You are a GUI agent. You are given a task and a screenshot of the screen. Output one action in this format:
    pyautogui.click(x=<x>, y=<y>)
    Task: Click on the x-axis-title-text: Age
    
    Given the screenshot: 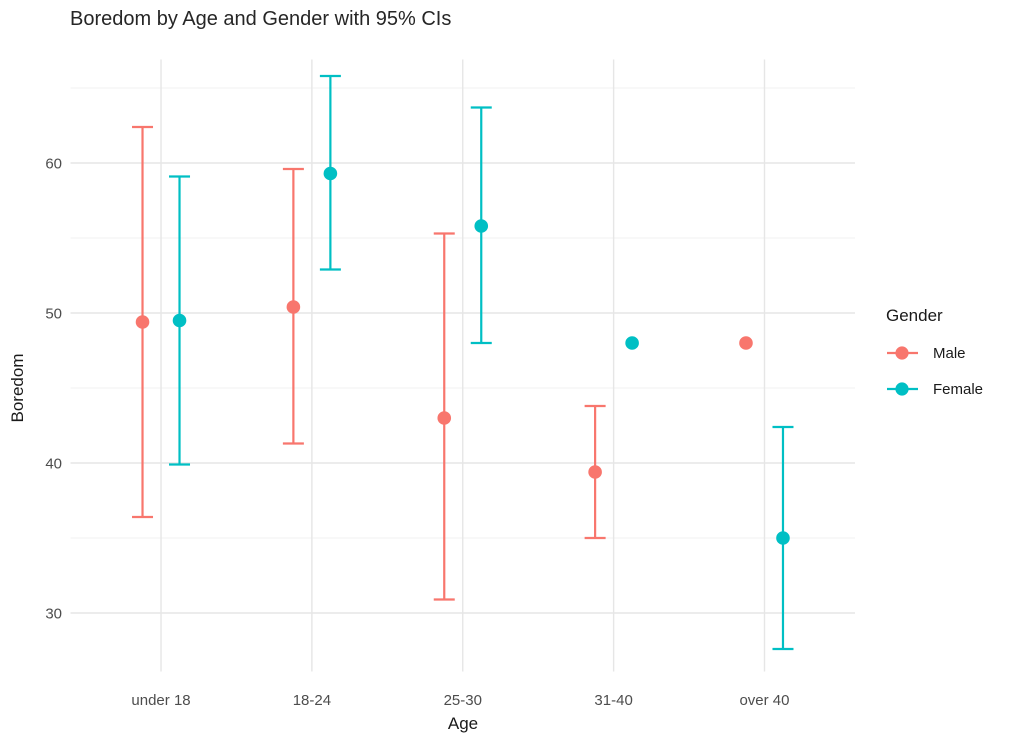 What is the action you would take?
    pyautogui.click(x=463, y=723)
    